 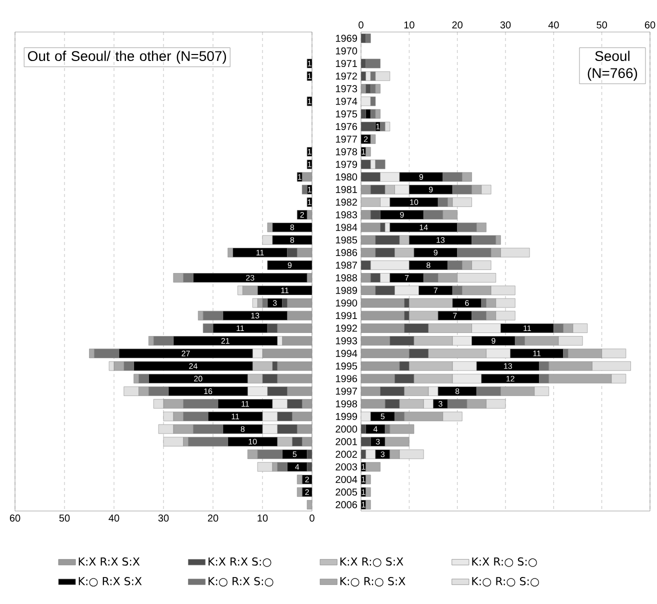 I want to click on data-label: 6, so click(x=467, y=303).